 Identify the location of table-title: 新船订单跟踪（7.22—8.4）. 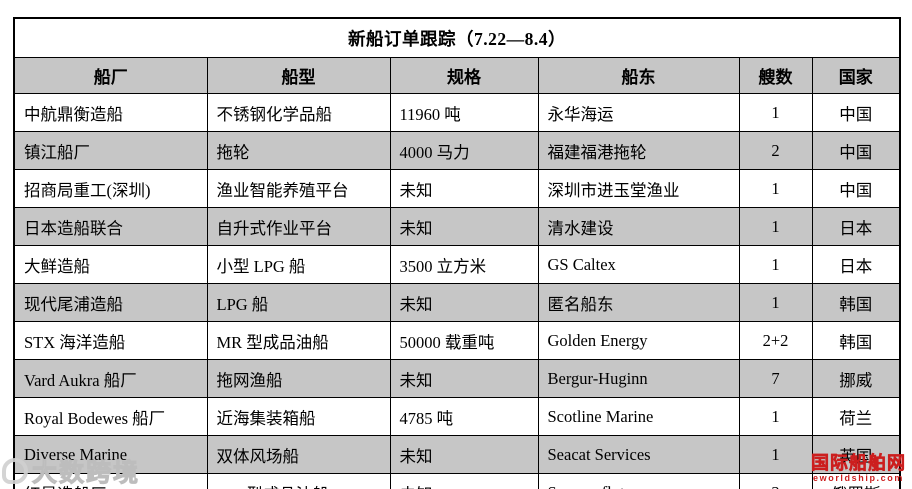
(457, 37).